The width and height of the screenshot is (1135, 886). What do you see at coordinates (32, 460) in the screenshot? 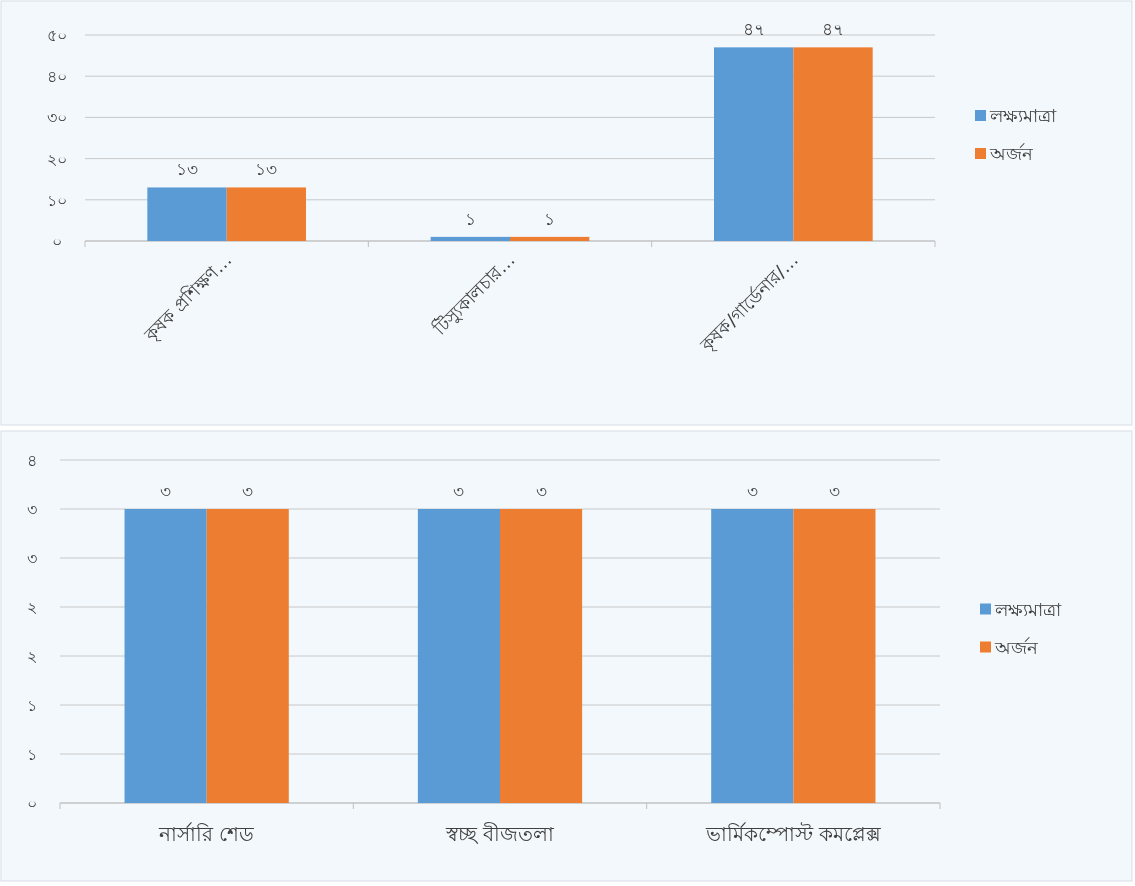
I see `y-tick-label: ৪` at bounding box center [32, 460].